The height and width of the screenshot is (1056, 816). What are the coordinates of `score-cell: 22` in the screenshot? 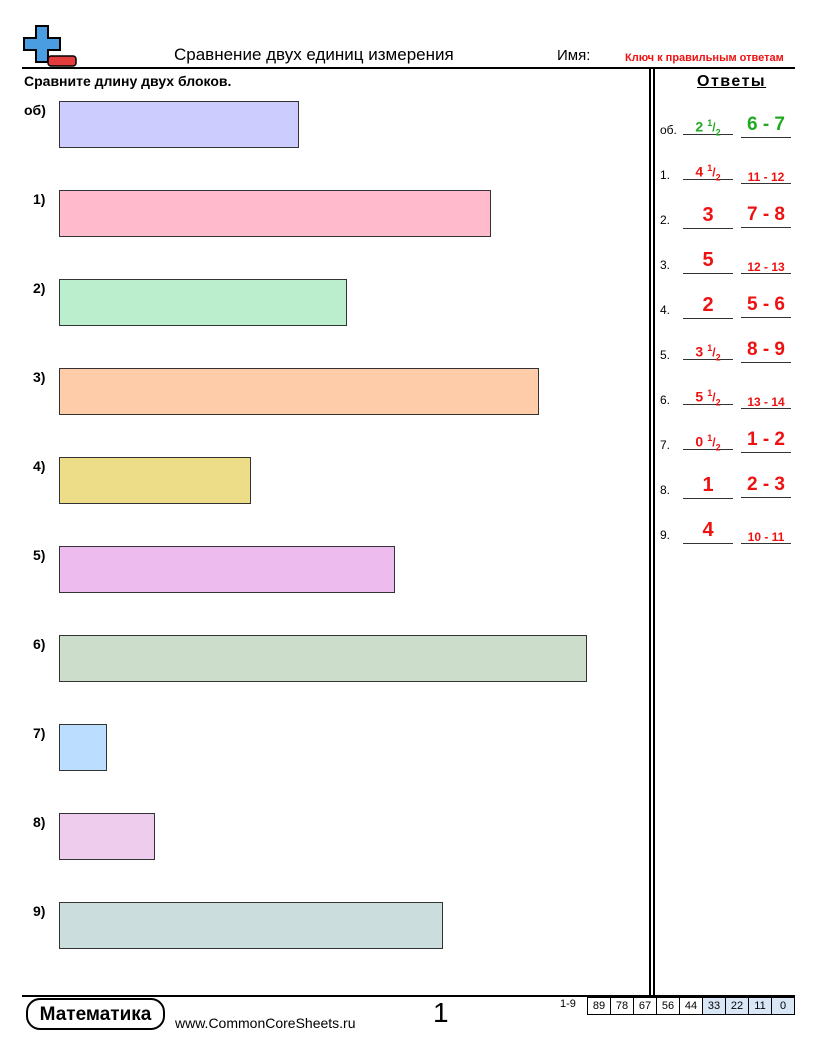 It's located at (736, 1006).